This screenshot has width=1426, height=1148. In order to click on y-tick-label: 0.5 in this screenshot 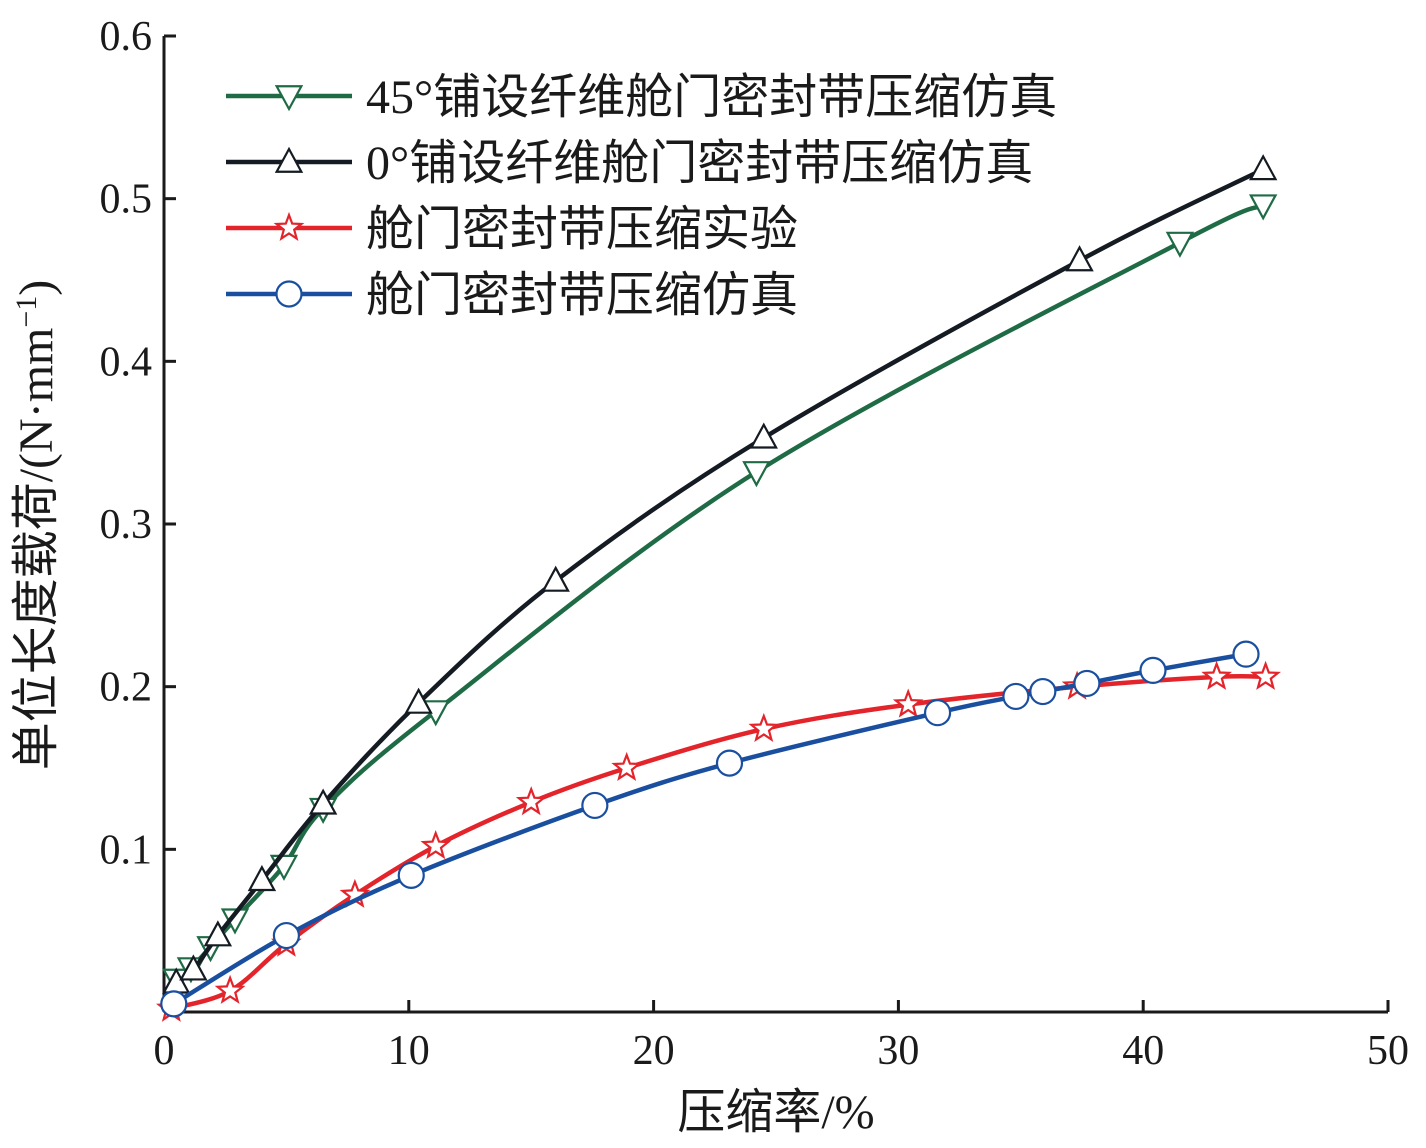, I will do `click(126, 200)`.